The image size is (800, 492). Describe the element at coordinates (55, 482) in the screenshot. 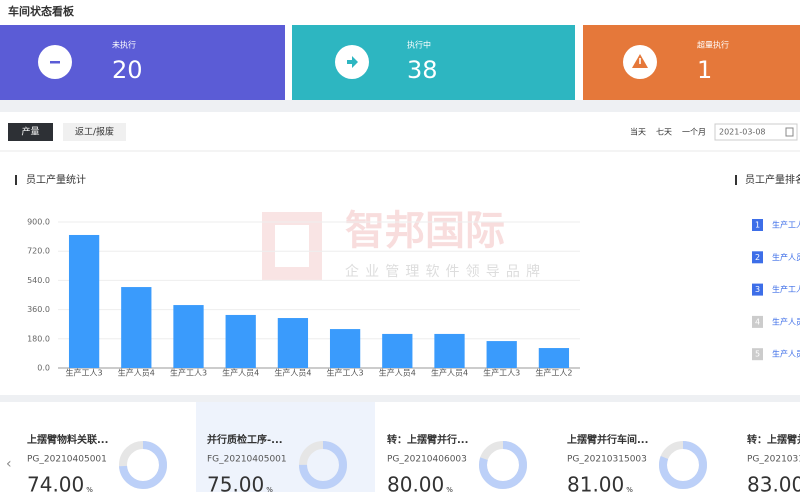

I see `order-percent: 74.00` at that location.